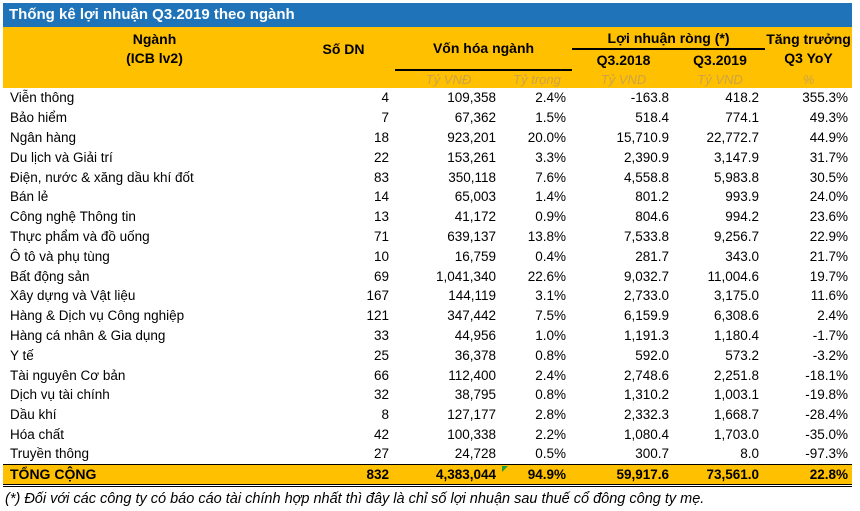  Describe the element at coordinates (154, 57) in the screenshot. I see `industry-header-line2: (ICB lv2)` at that location.